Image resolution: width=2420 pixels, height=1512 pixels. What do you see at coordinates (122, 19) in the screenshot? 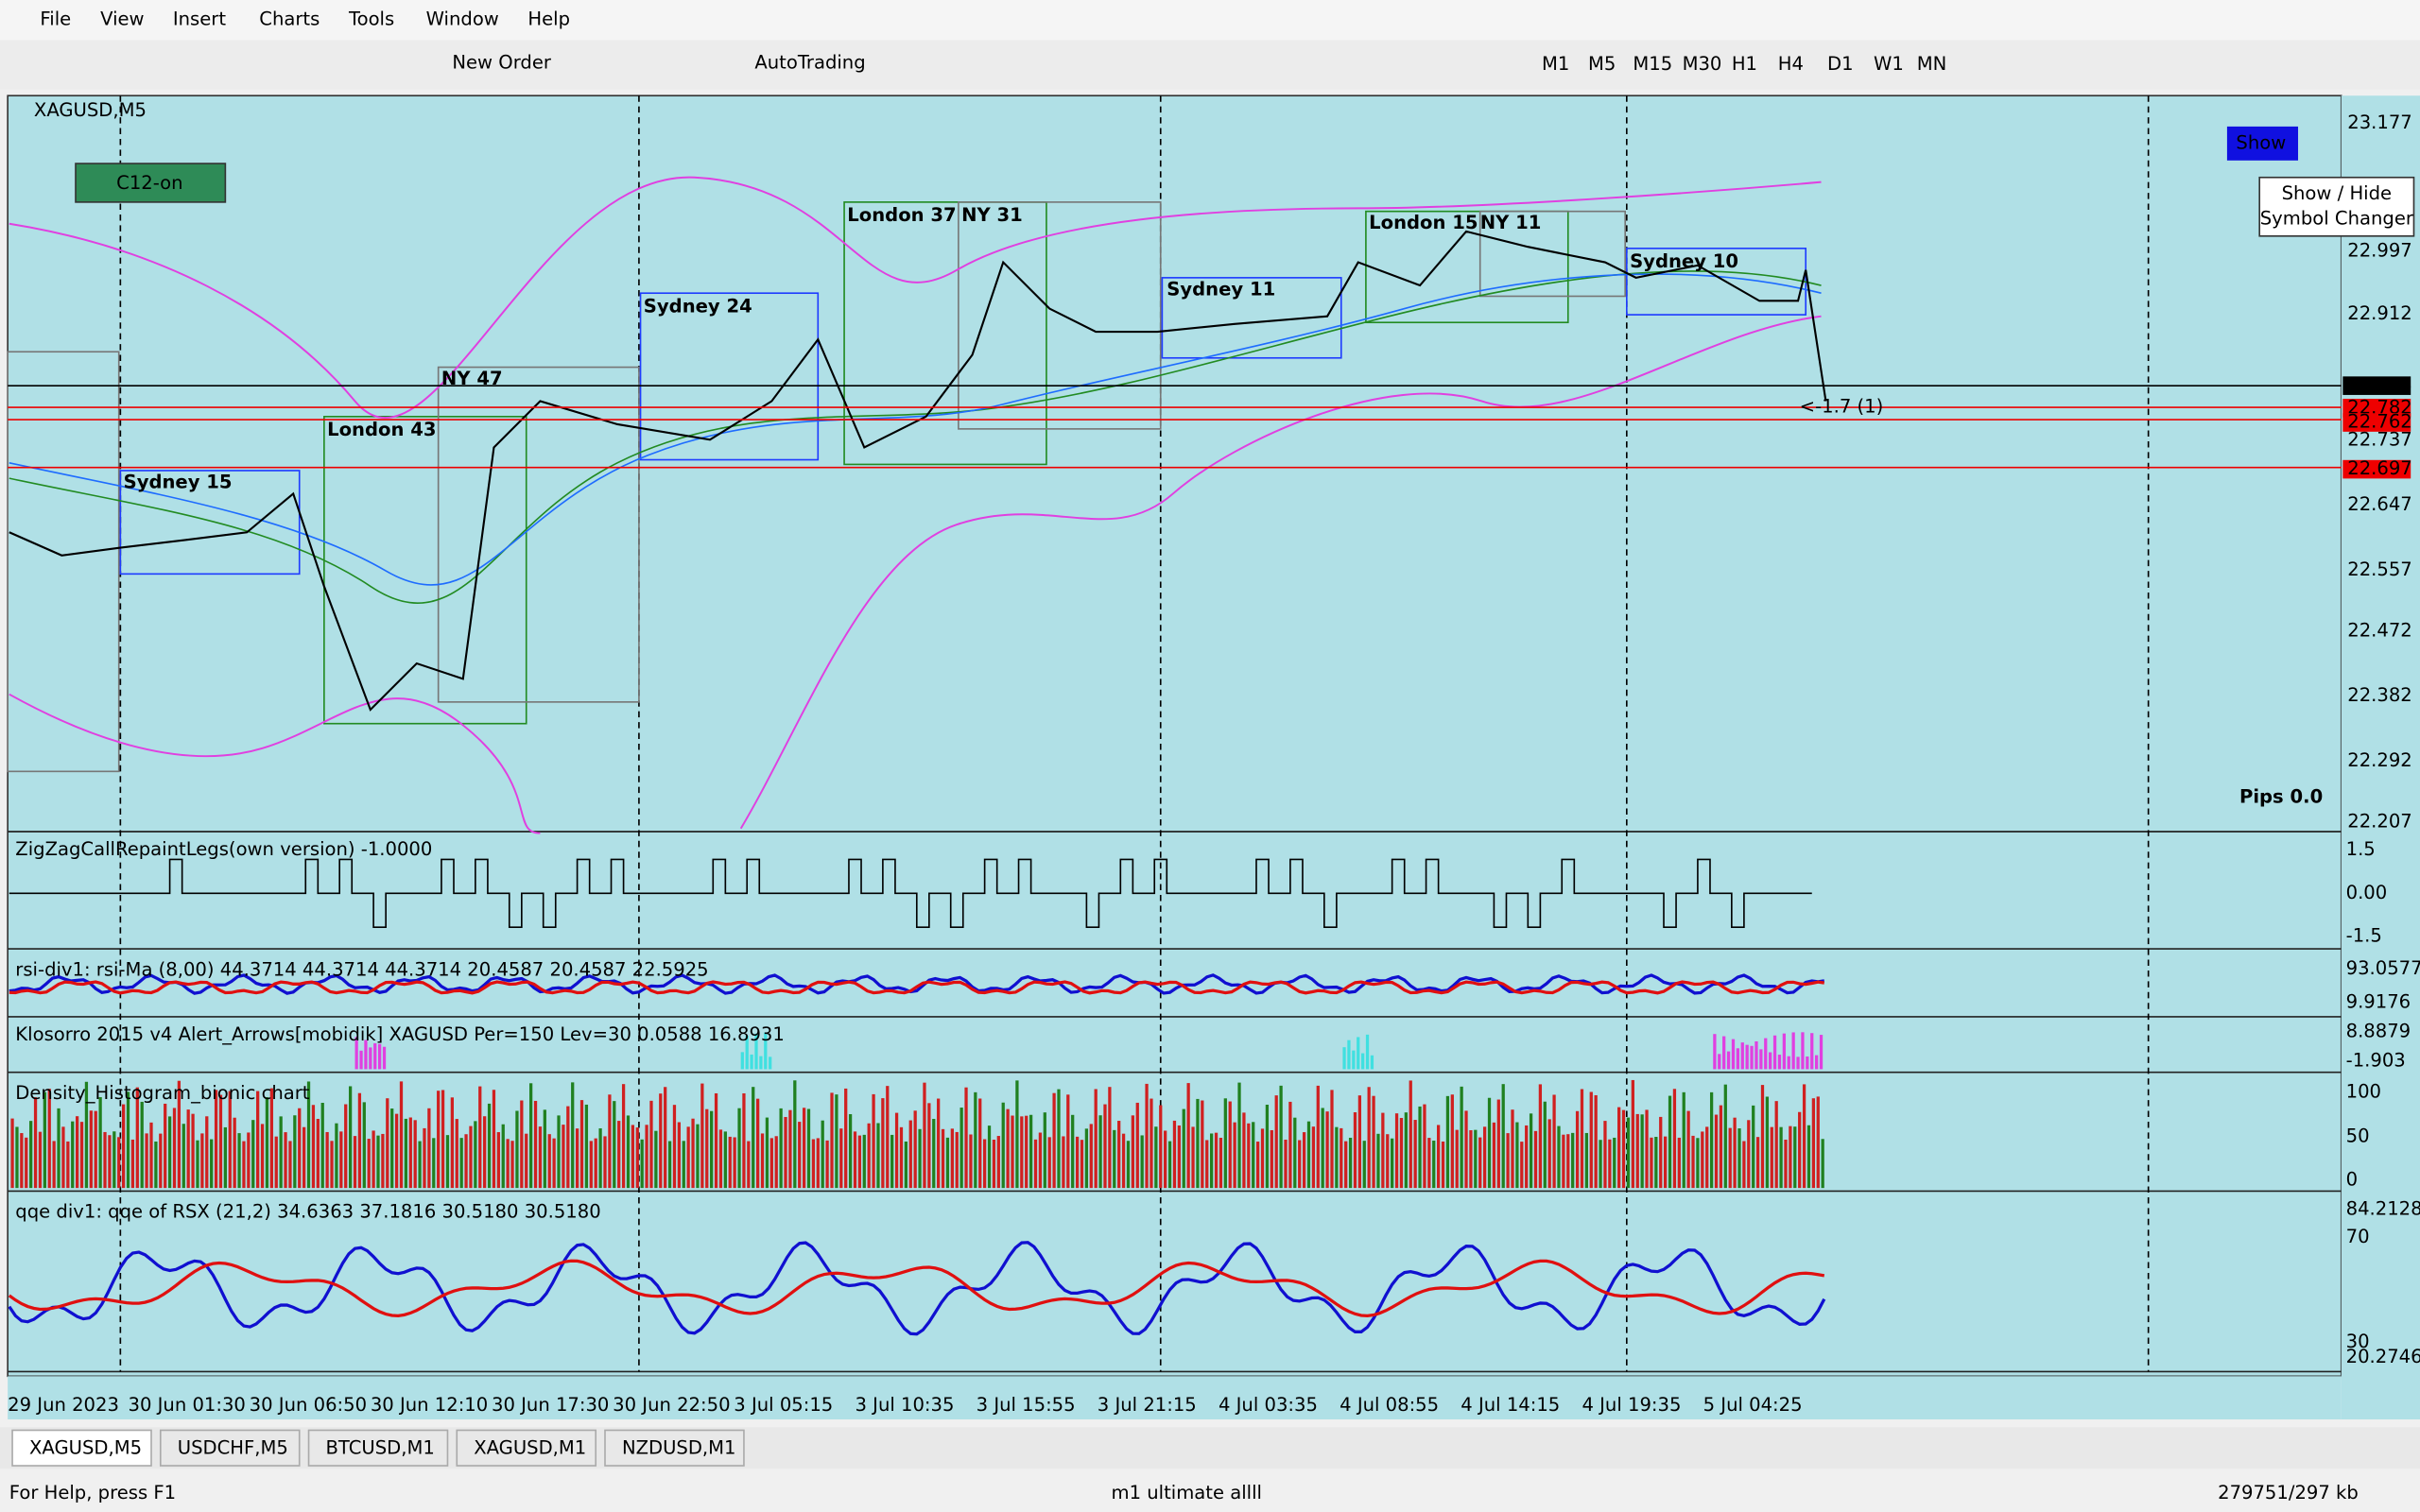
I see `menu-item: View` at bounding box center [122, 19].